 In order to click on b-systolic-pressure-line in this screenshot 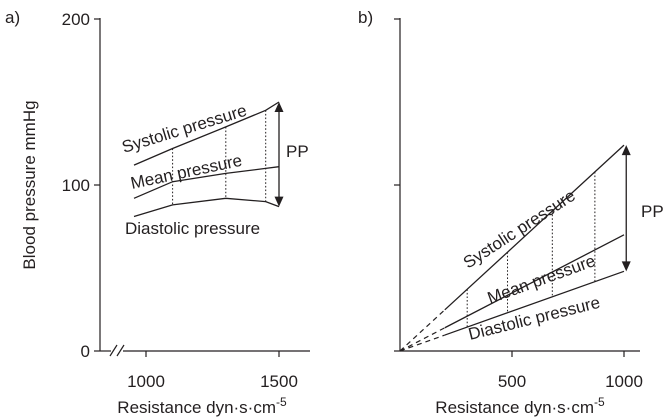, I will do `click(534, 227)`.